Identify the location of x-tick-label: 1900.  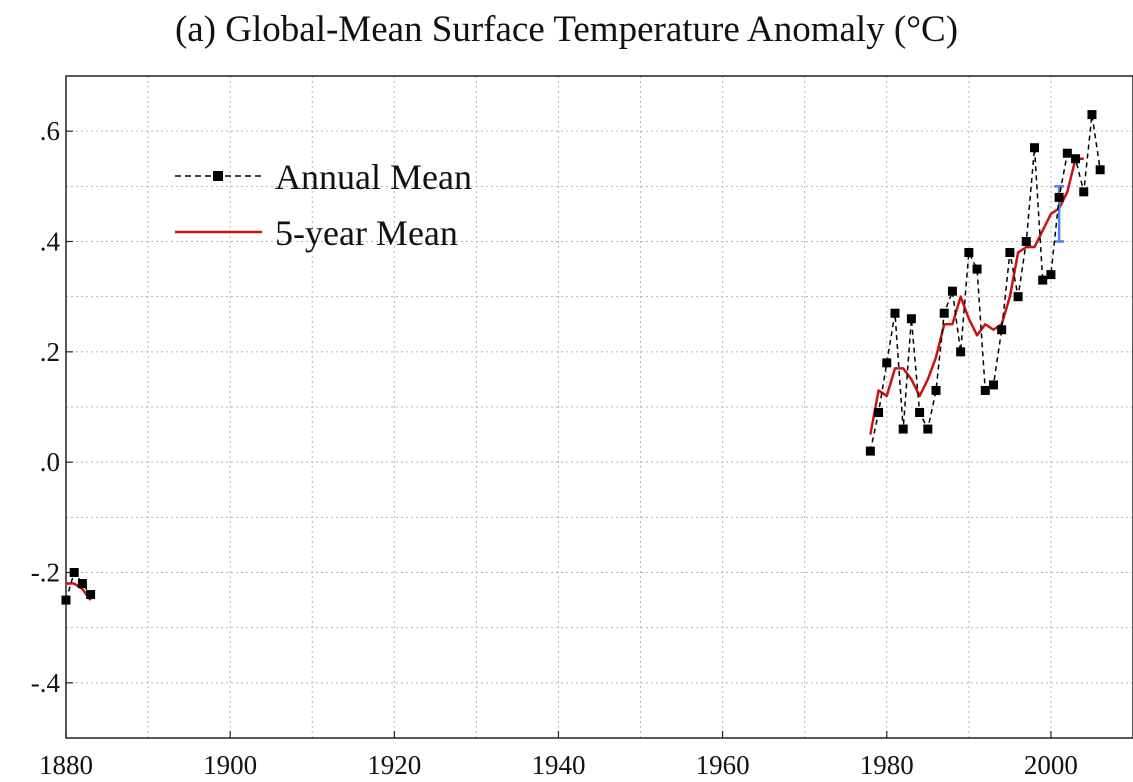
(230, 765).